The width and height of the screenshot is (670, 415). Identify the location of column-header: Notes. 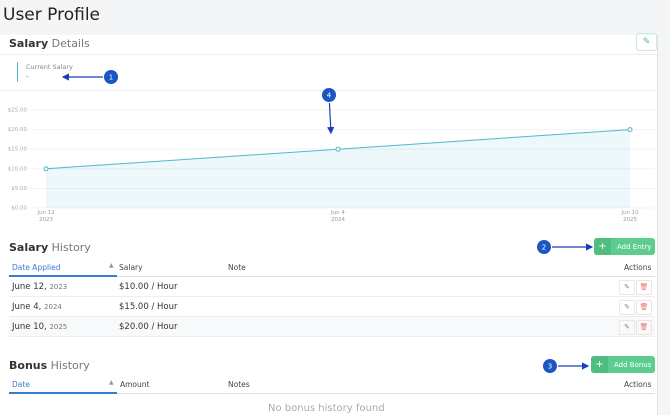
(239, 384).